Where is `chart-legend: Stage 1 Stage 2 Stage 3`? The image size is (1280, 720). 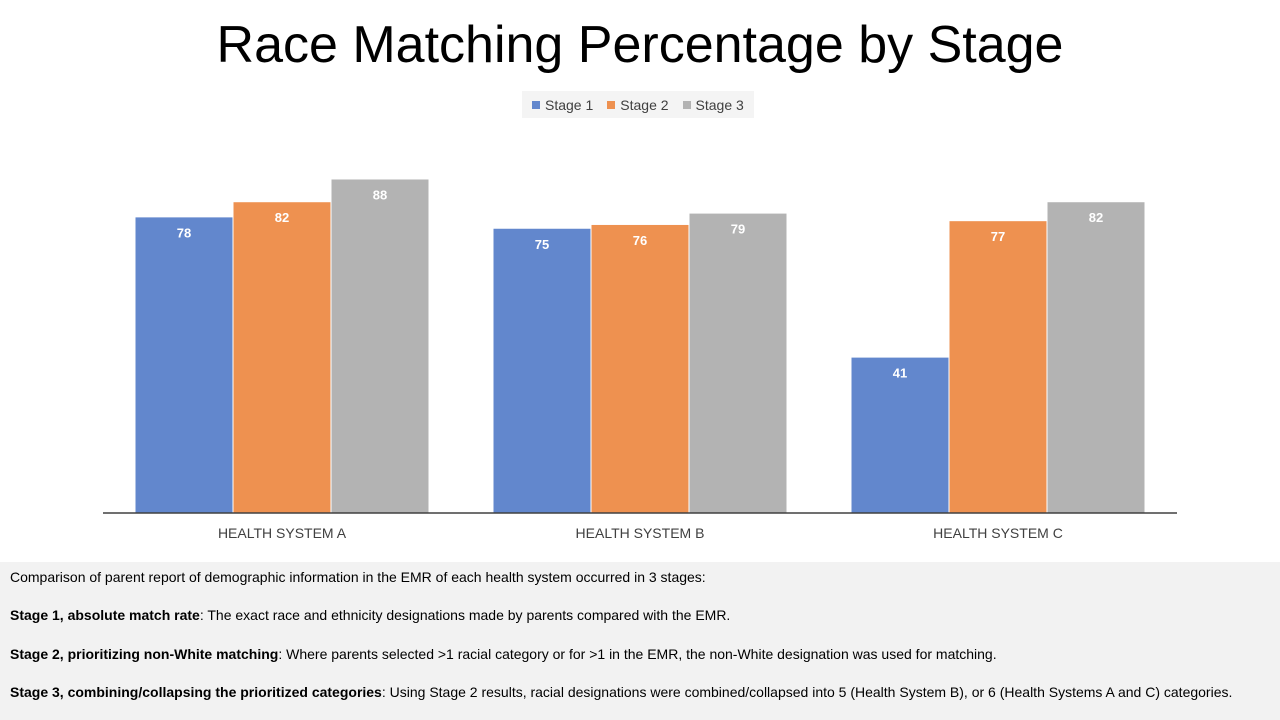 chart-legend: Stage 1 Stage 2 Stage 3 is located at coordinates (638, 104).